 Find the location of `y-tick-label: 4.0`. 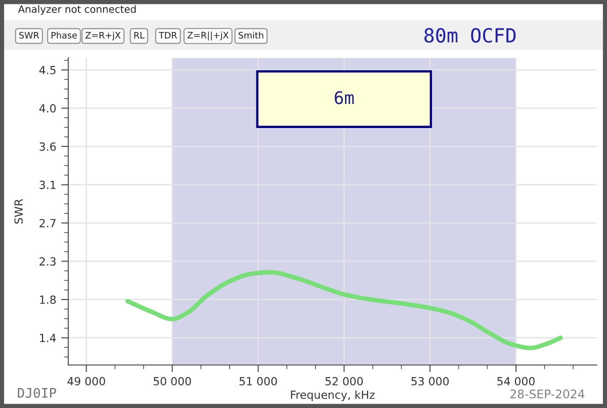

y-tick-label: 4.0 is located at coordinates (47, 108).